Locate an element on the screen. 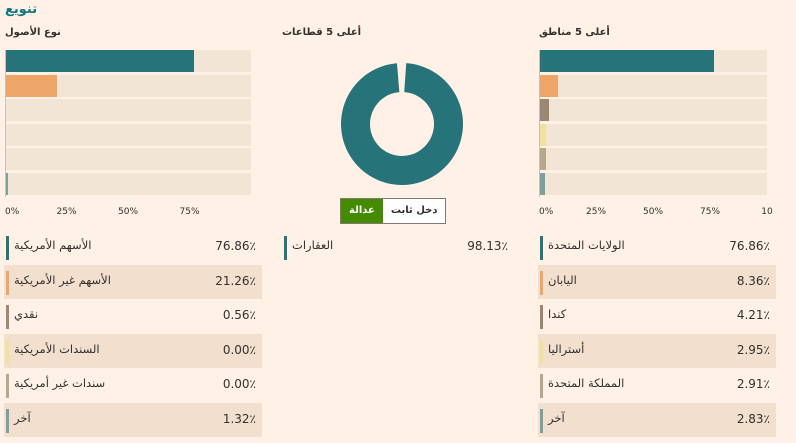  row-label: العقارات is located at coordinates (313, 245).